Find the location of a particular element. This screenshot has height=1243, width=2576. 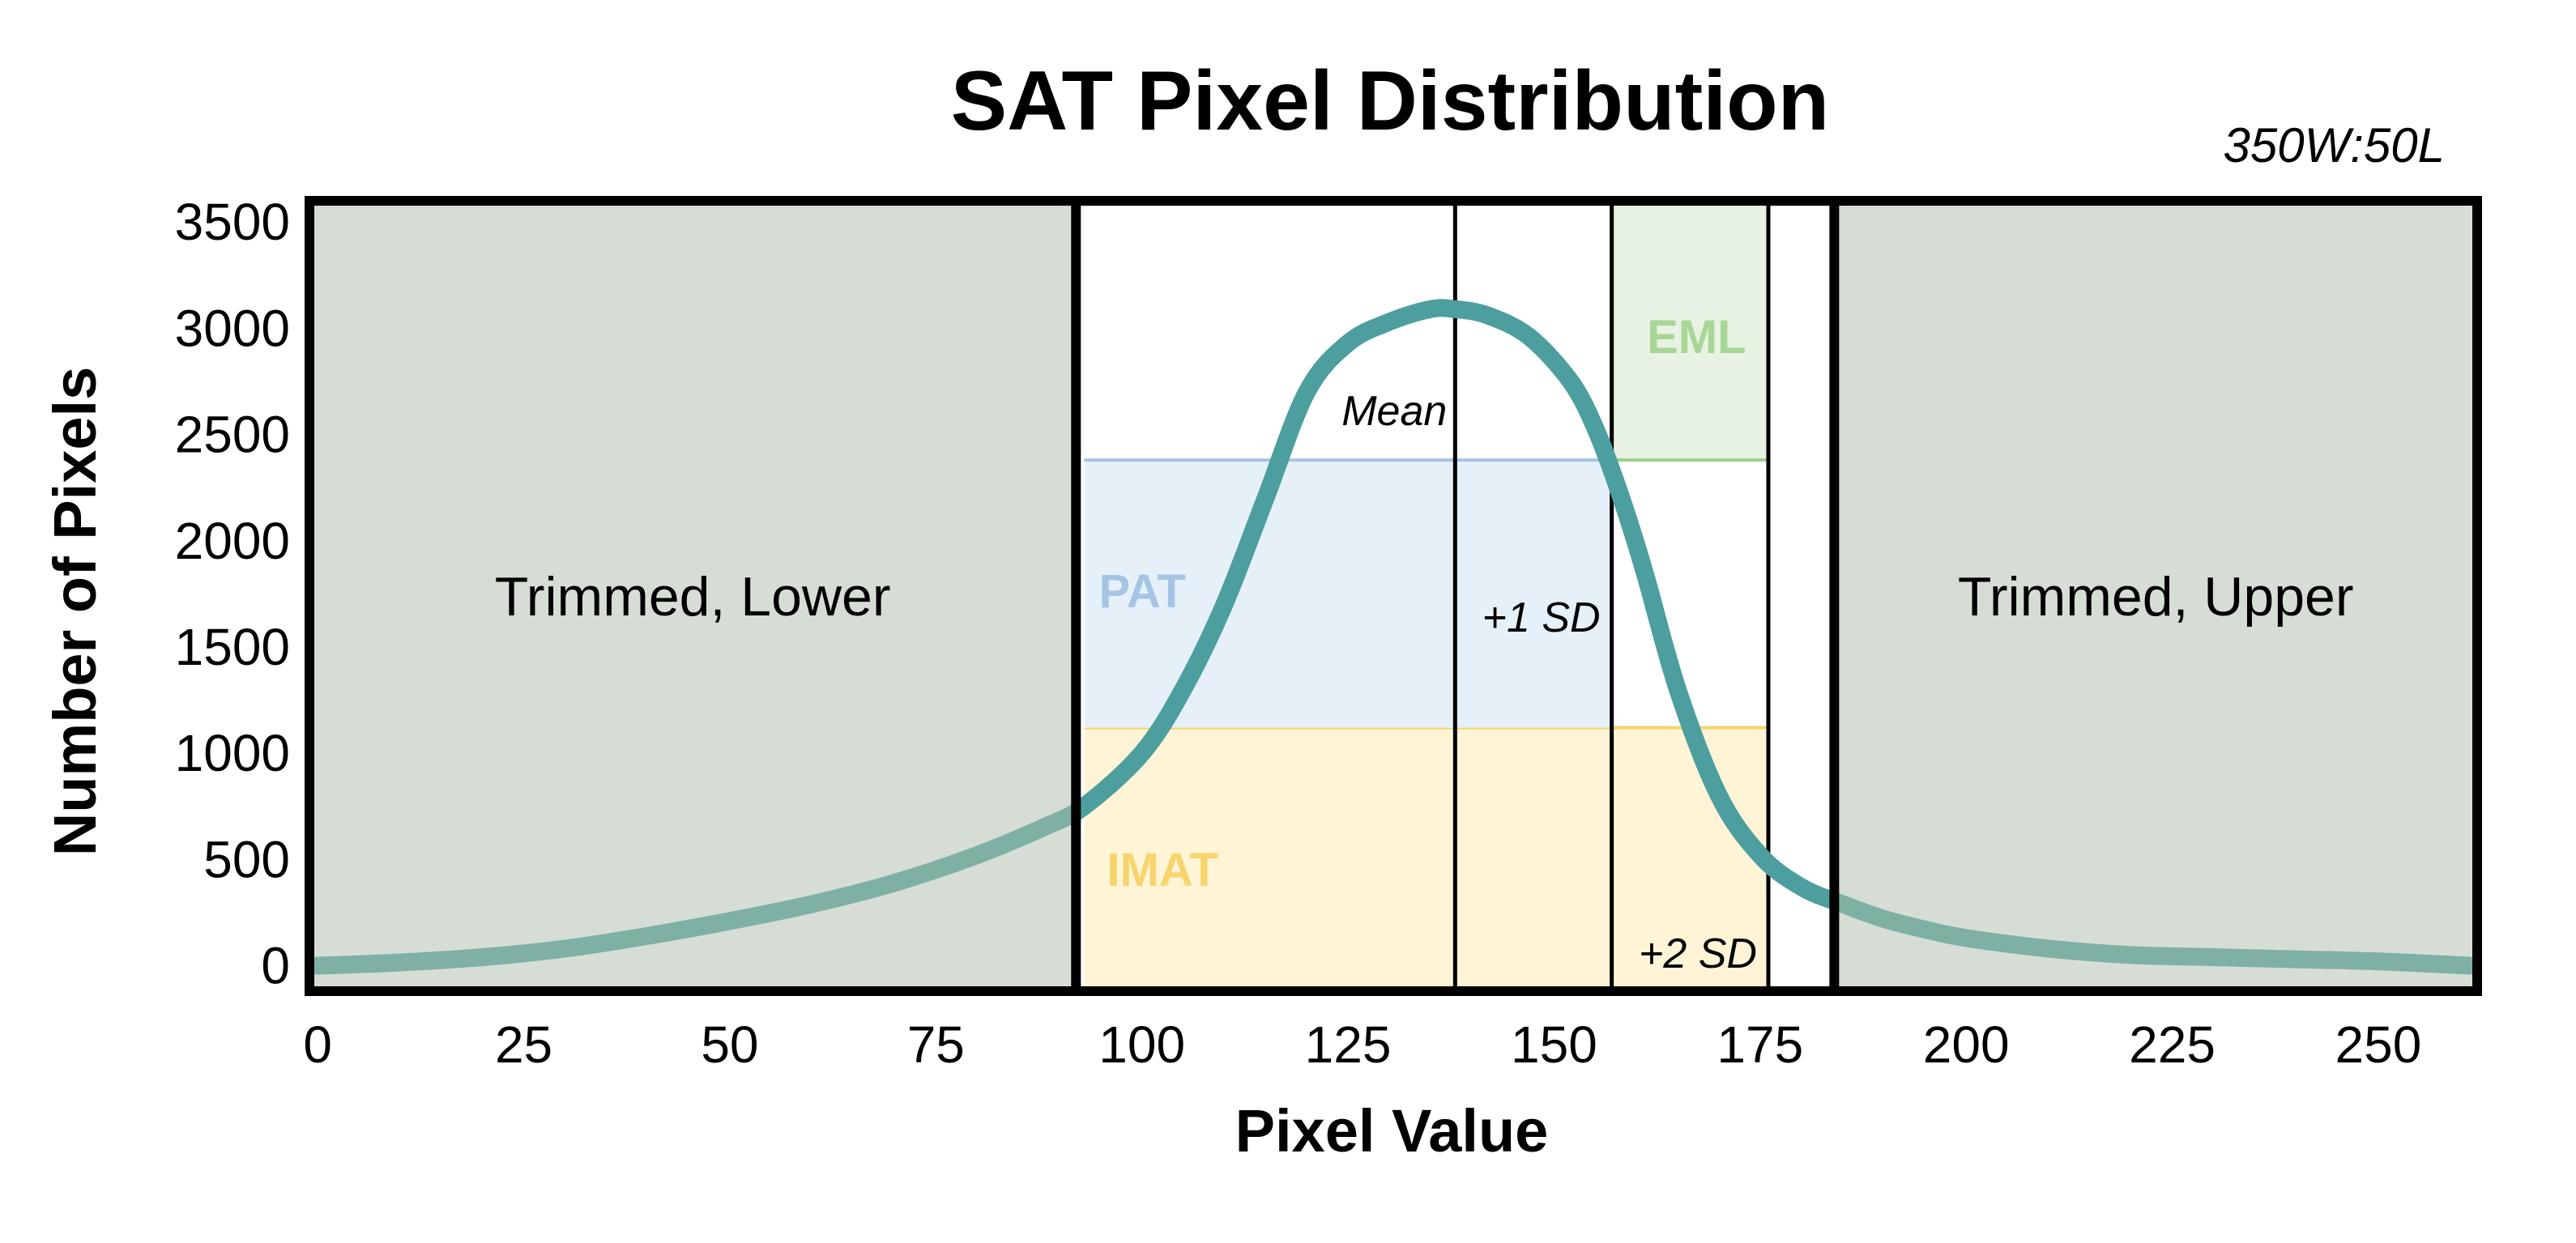

distribution-curve is located at coordinates (1455, 605).